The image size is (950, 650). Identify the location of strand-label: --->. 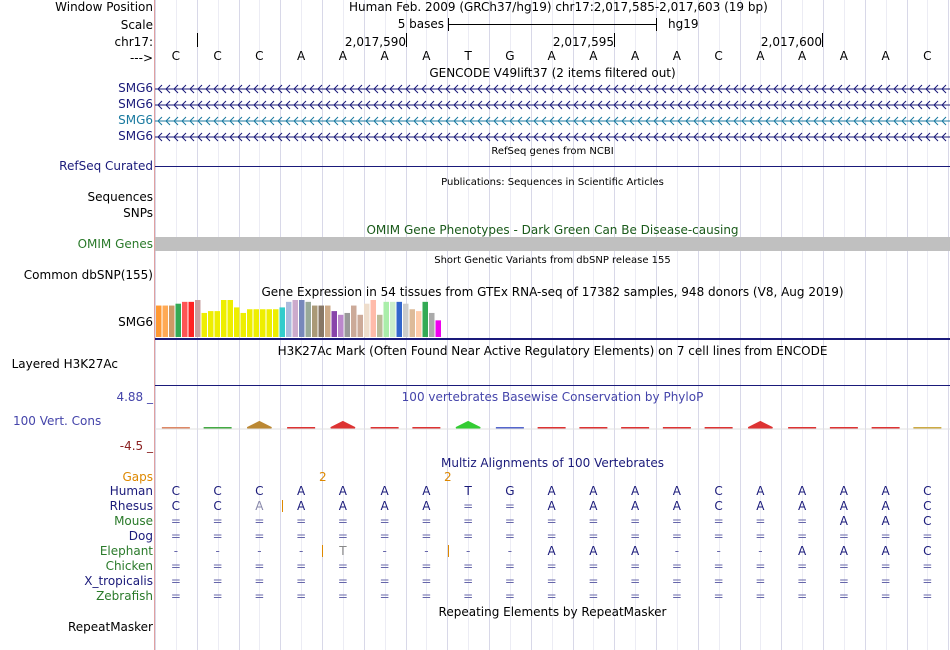
(141, 58).